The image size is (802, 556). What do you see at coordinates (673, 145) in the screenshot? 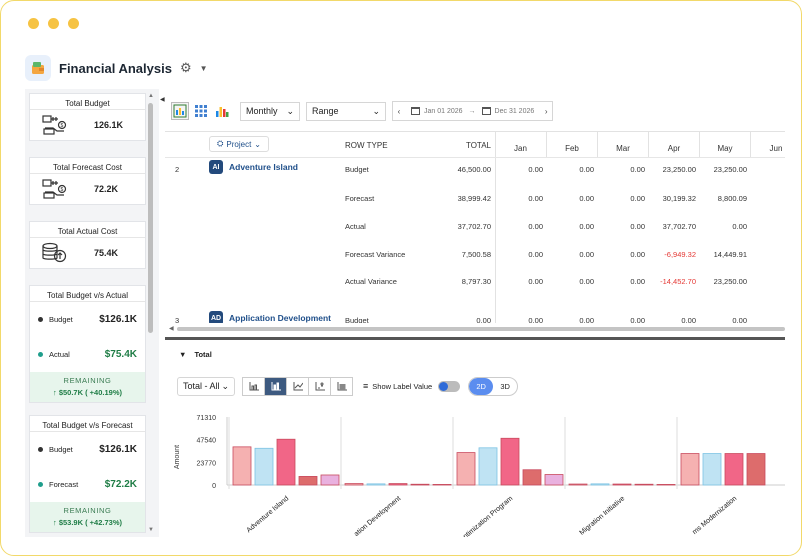
I see `column-header-month: Apr` at bounding box center [673, 145].